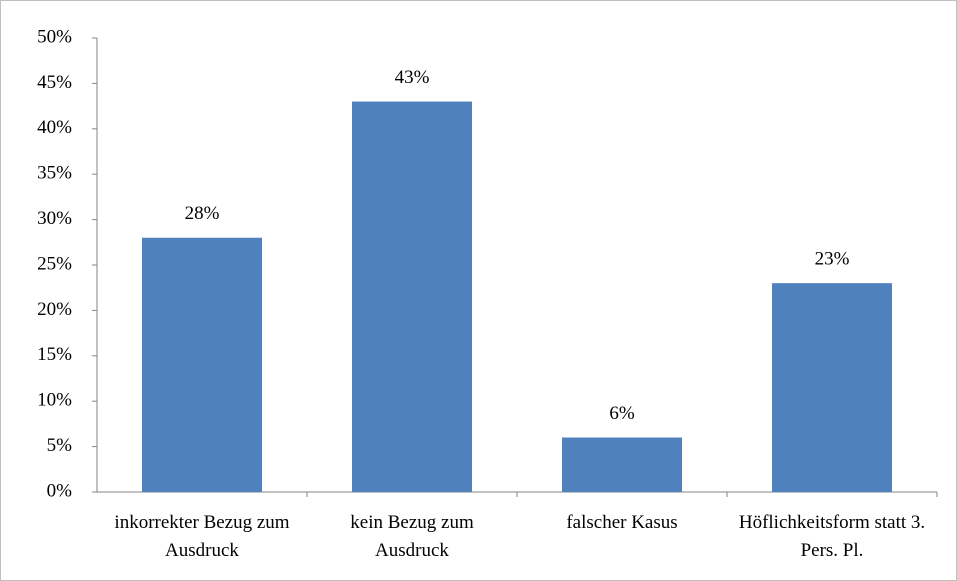  Describe the element at coordinates (202, 213) in the screenshot. I see `value-label: 28%` at that location.